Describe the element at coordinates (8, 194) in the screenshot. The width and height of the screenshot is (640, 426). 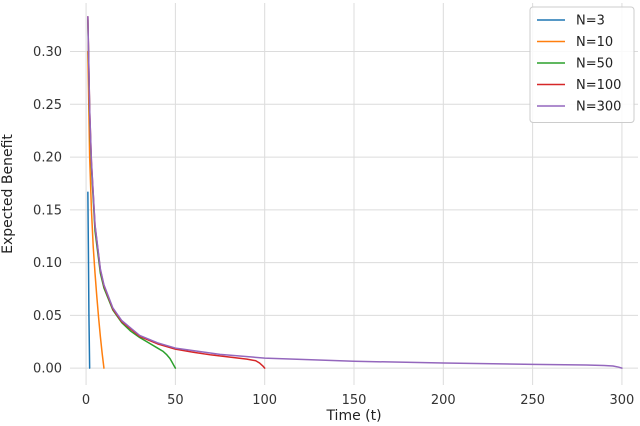
I see `y-axis-label: Expected Benefit` at that location.